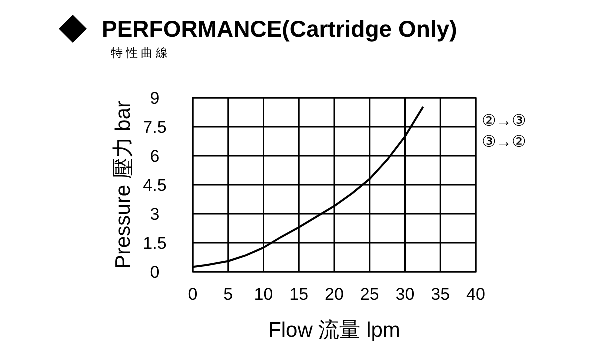 The width and height of the screenshot is (600, 350). I want to click on y-tick-label: 1.5, so click(155, 243).